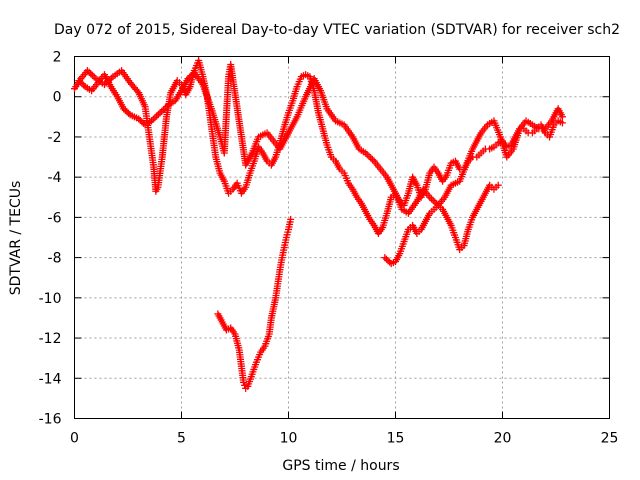  I want to click on x-tick-label: 15, so click(396, 439).